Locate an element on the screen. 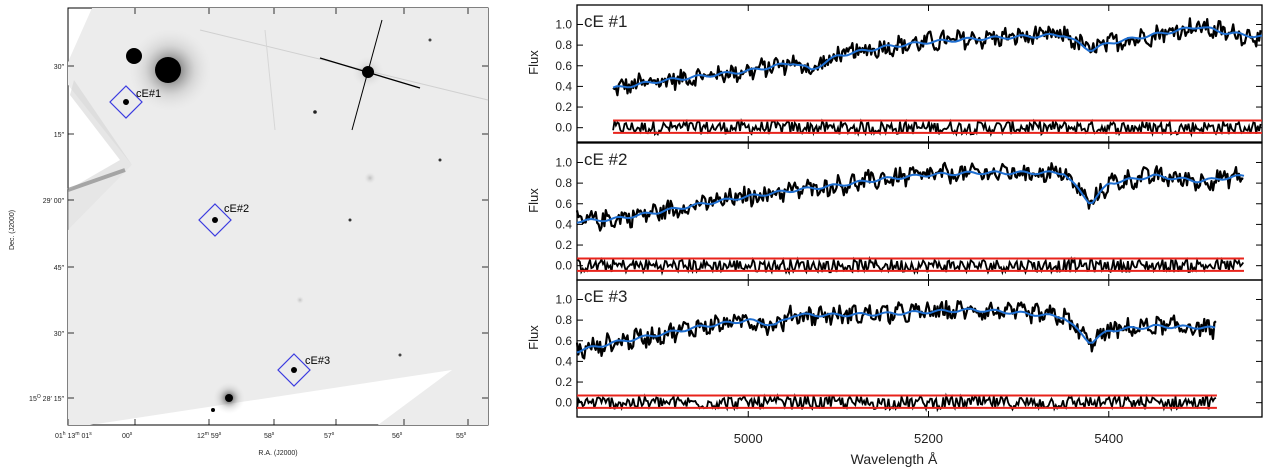  panel-title: cE #1 is located at coordinates (605, 21).